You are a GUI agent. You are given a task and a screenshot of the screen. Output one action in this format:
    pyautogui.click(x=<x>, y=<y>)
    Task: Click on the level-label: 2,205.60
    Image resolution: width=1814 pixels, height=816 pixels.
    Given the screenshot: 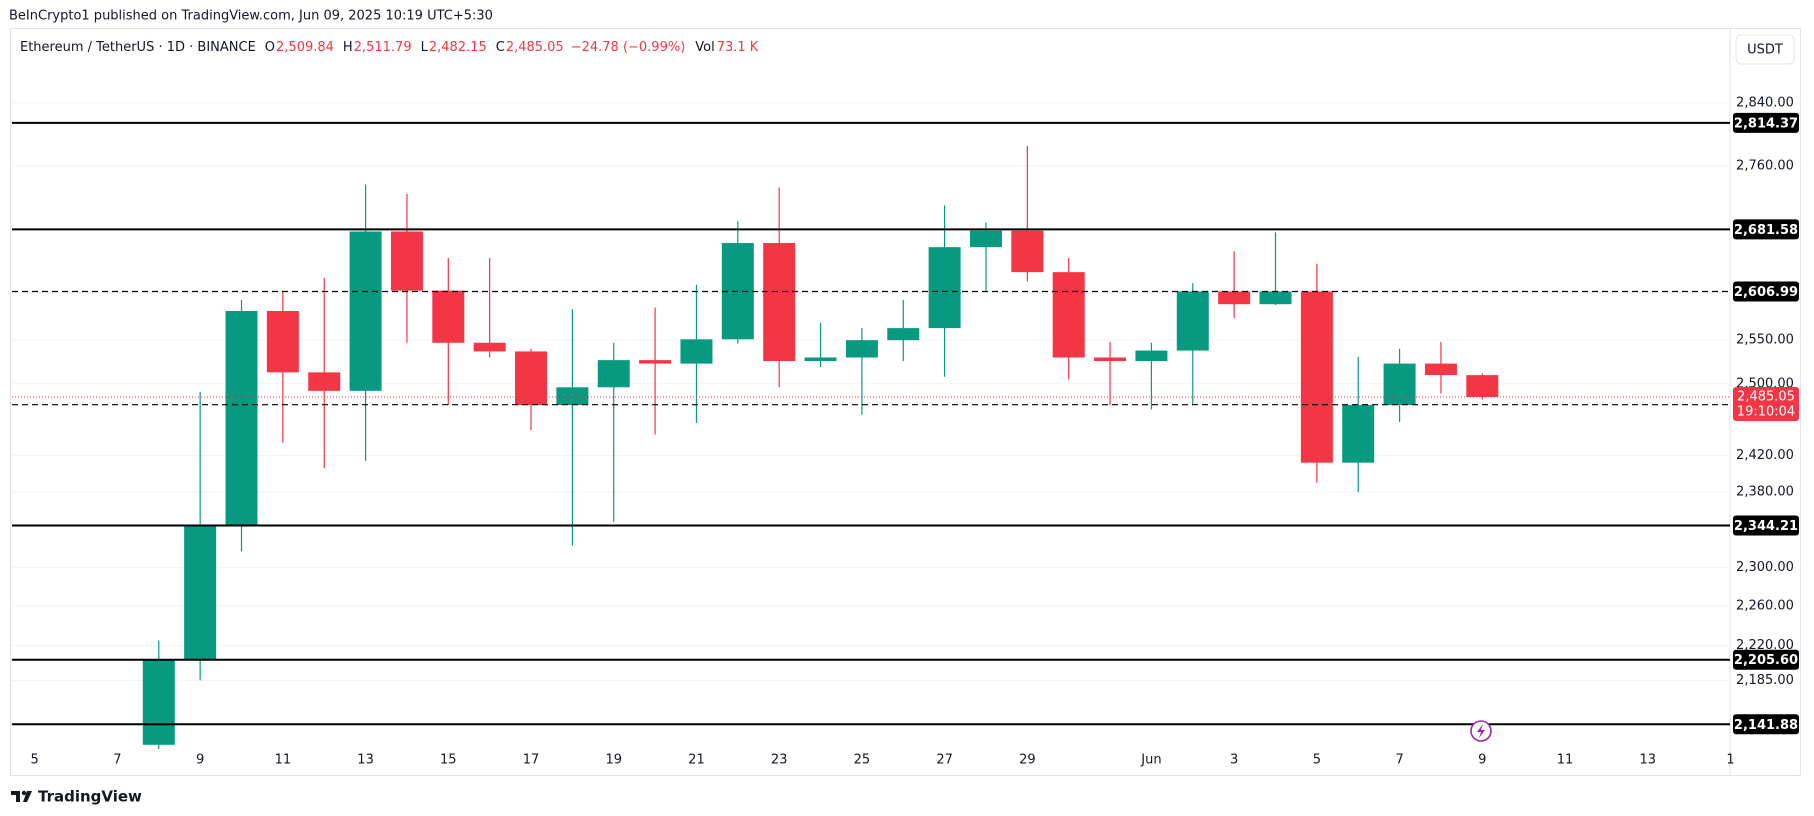 What is the action you would take?
    pyautogui.click(x=1766, y=660)
    